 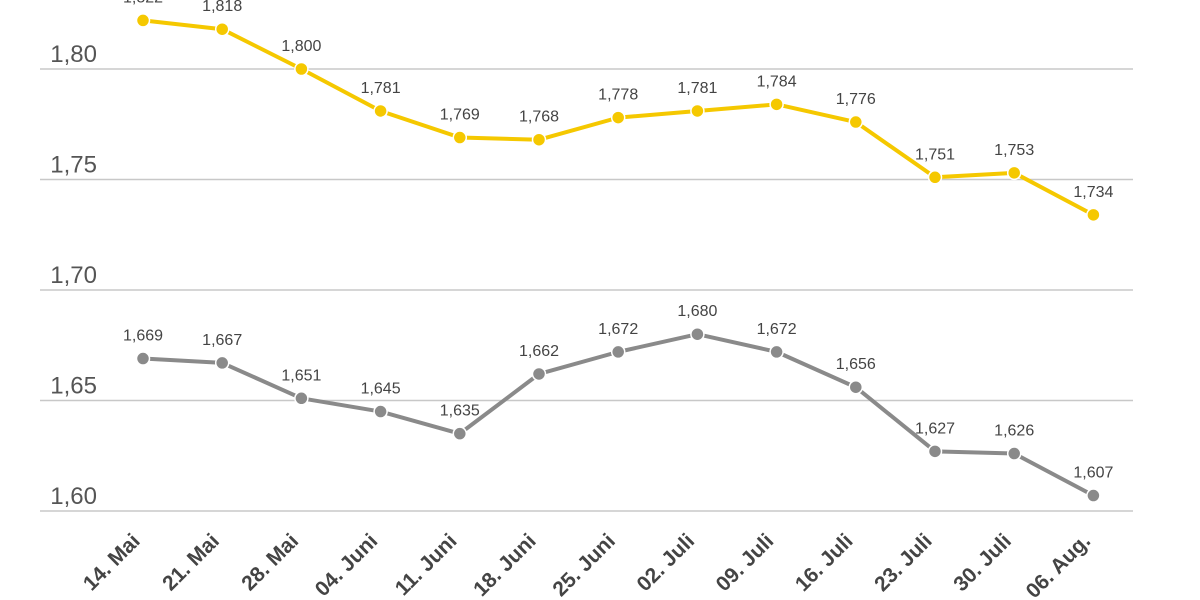 What do you see at coordinates (666, 562) in the screenshot?
I see `x-tick-label: 02. Juli` at bounding box center [666, 562].